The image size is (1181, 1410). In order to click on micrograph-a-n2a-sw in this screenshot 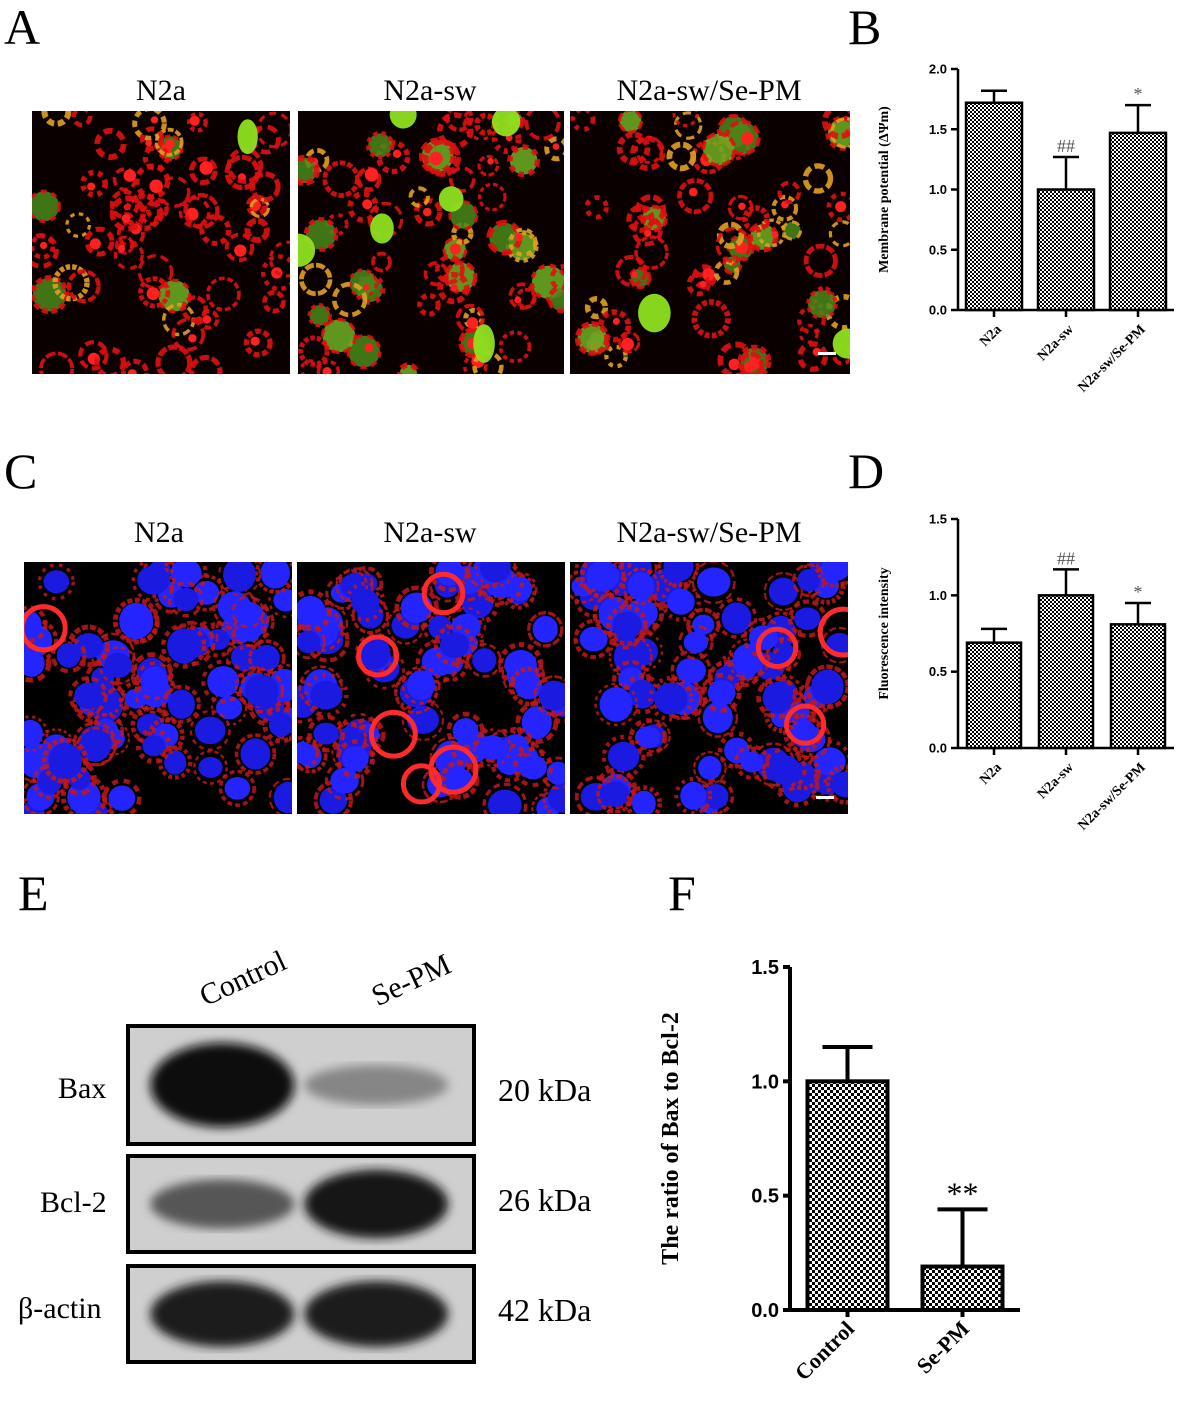, I will do `click(431, 242)`.